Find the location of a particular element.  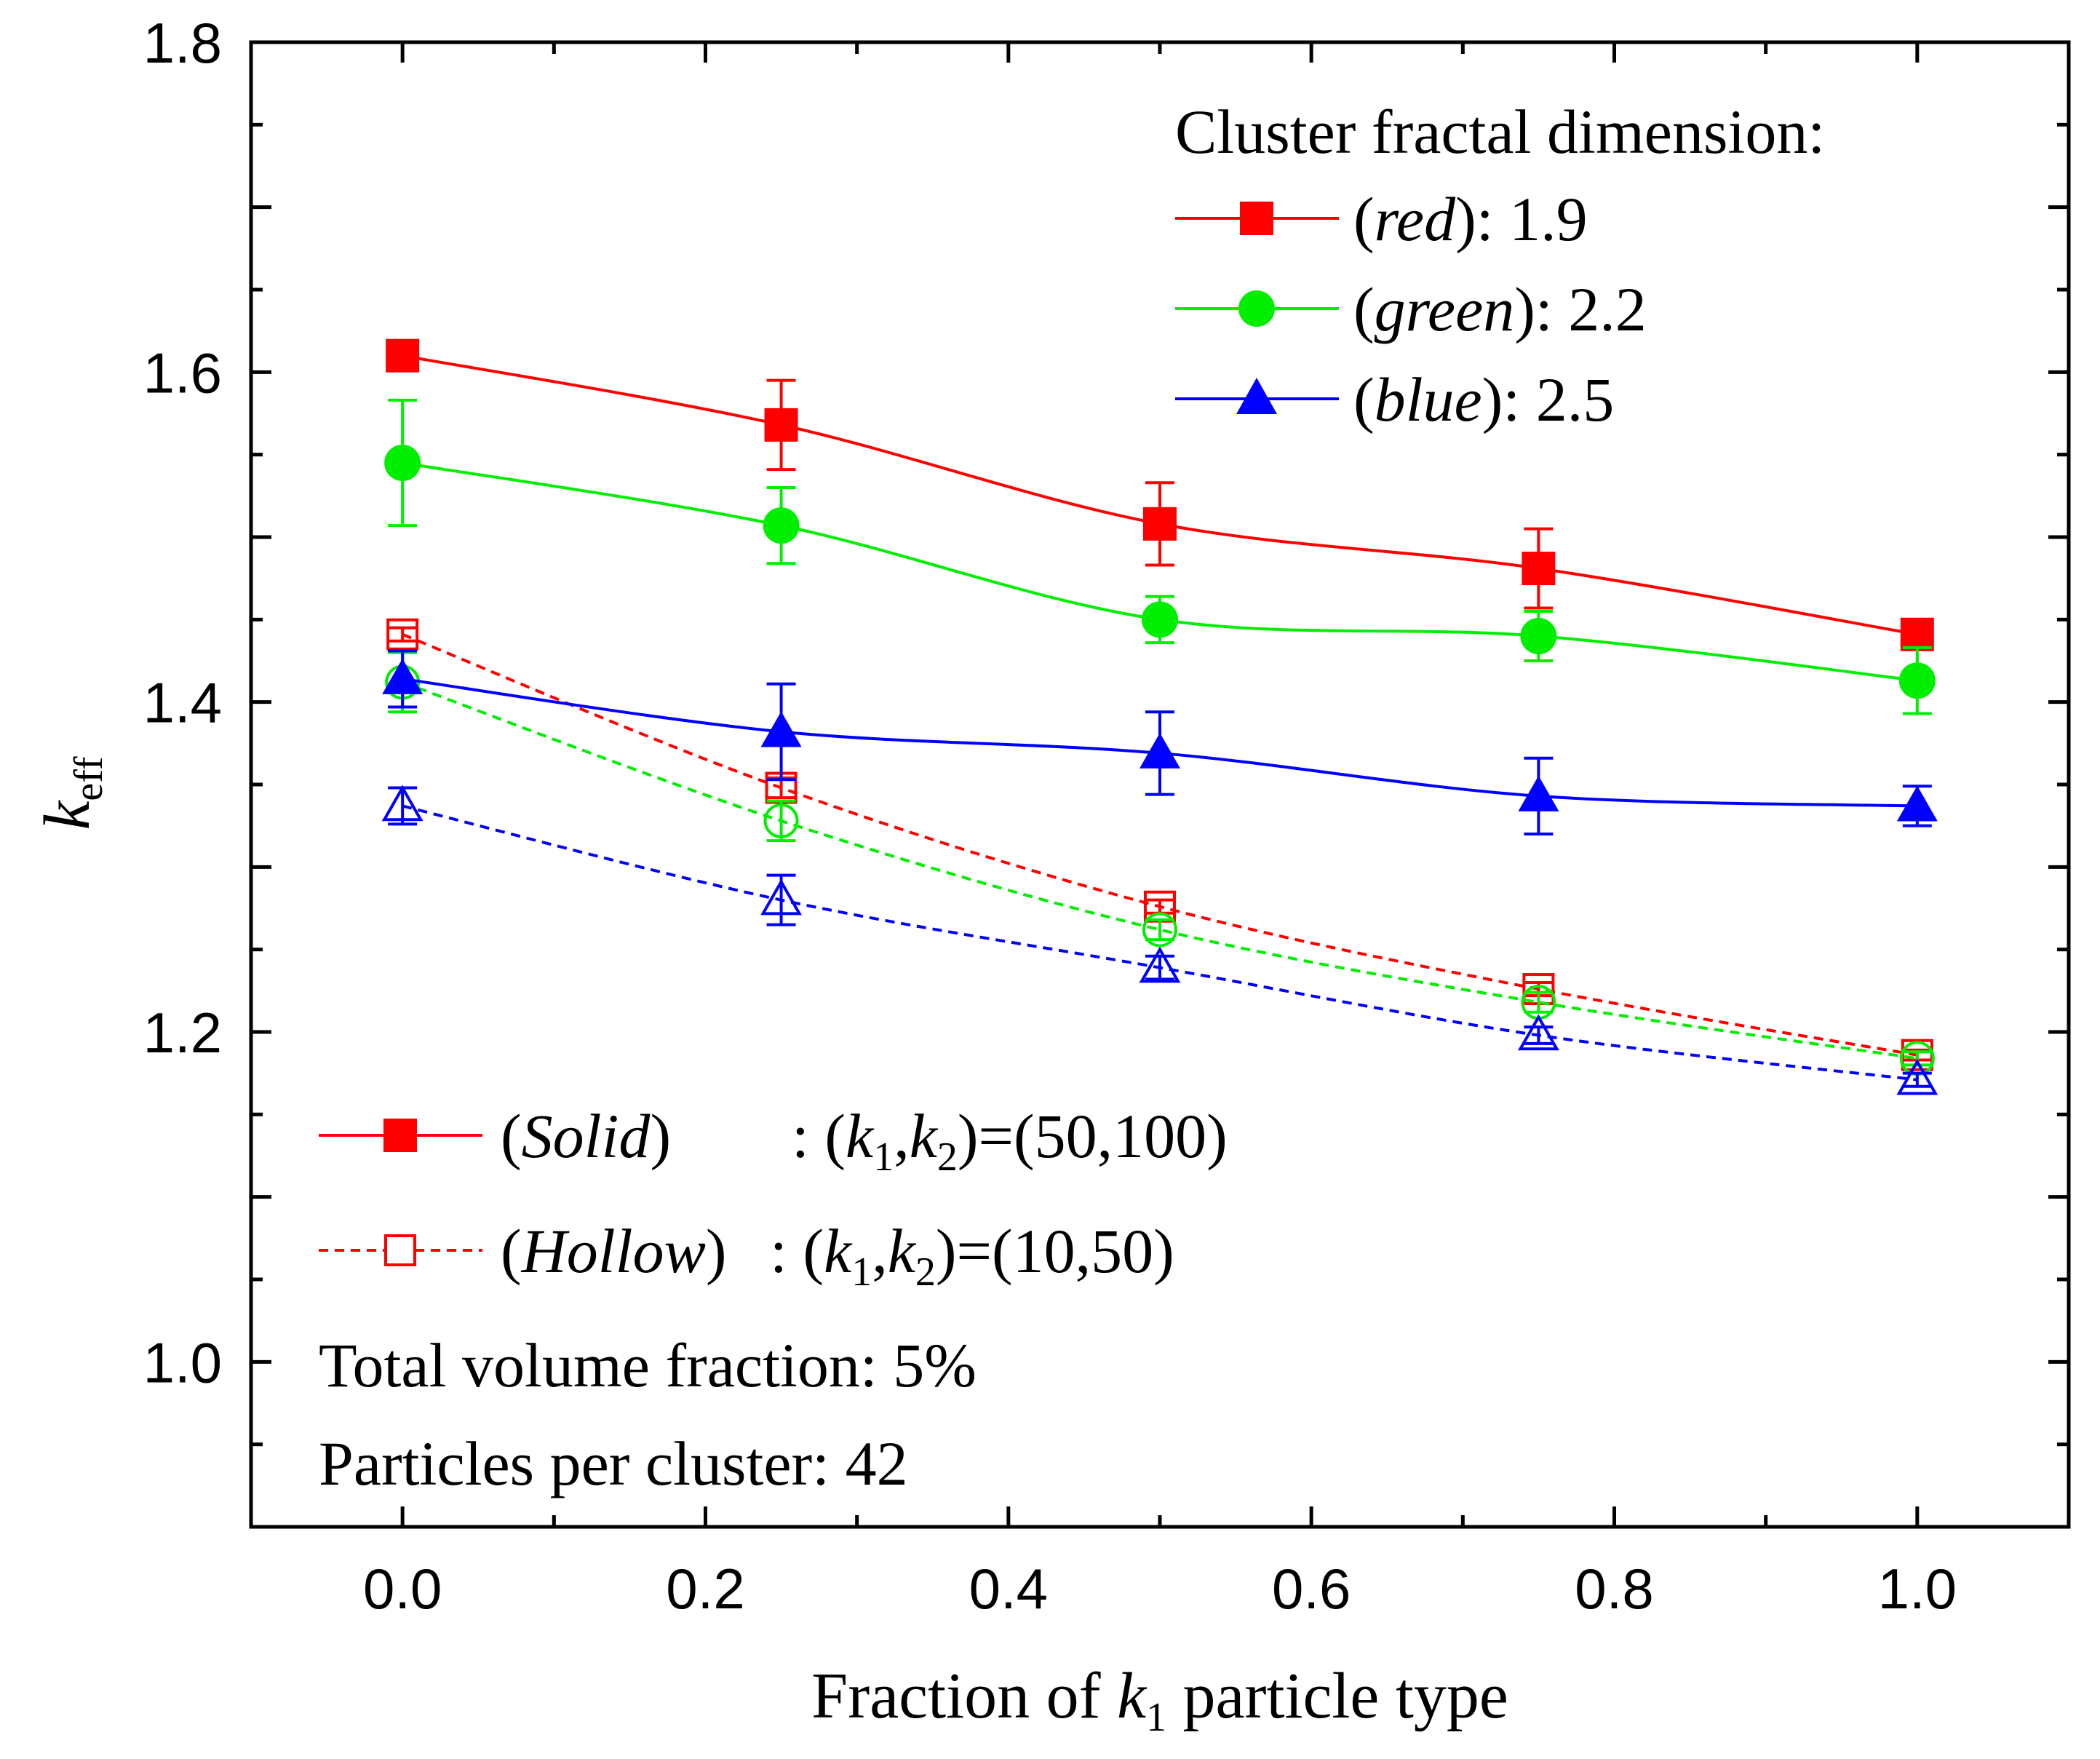

annotation-particles-per-cluster: Particles per cluster: 42 is located at coordinates (614, 1463).